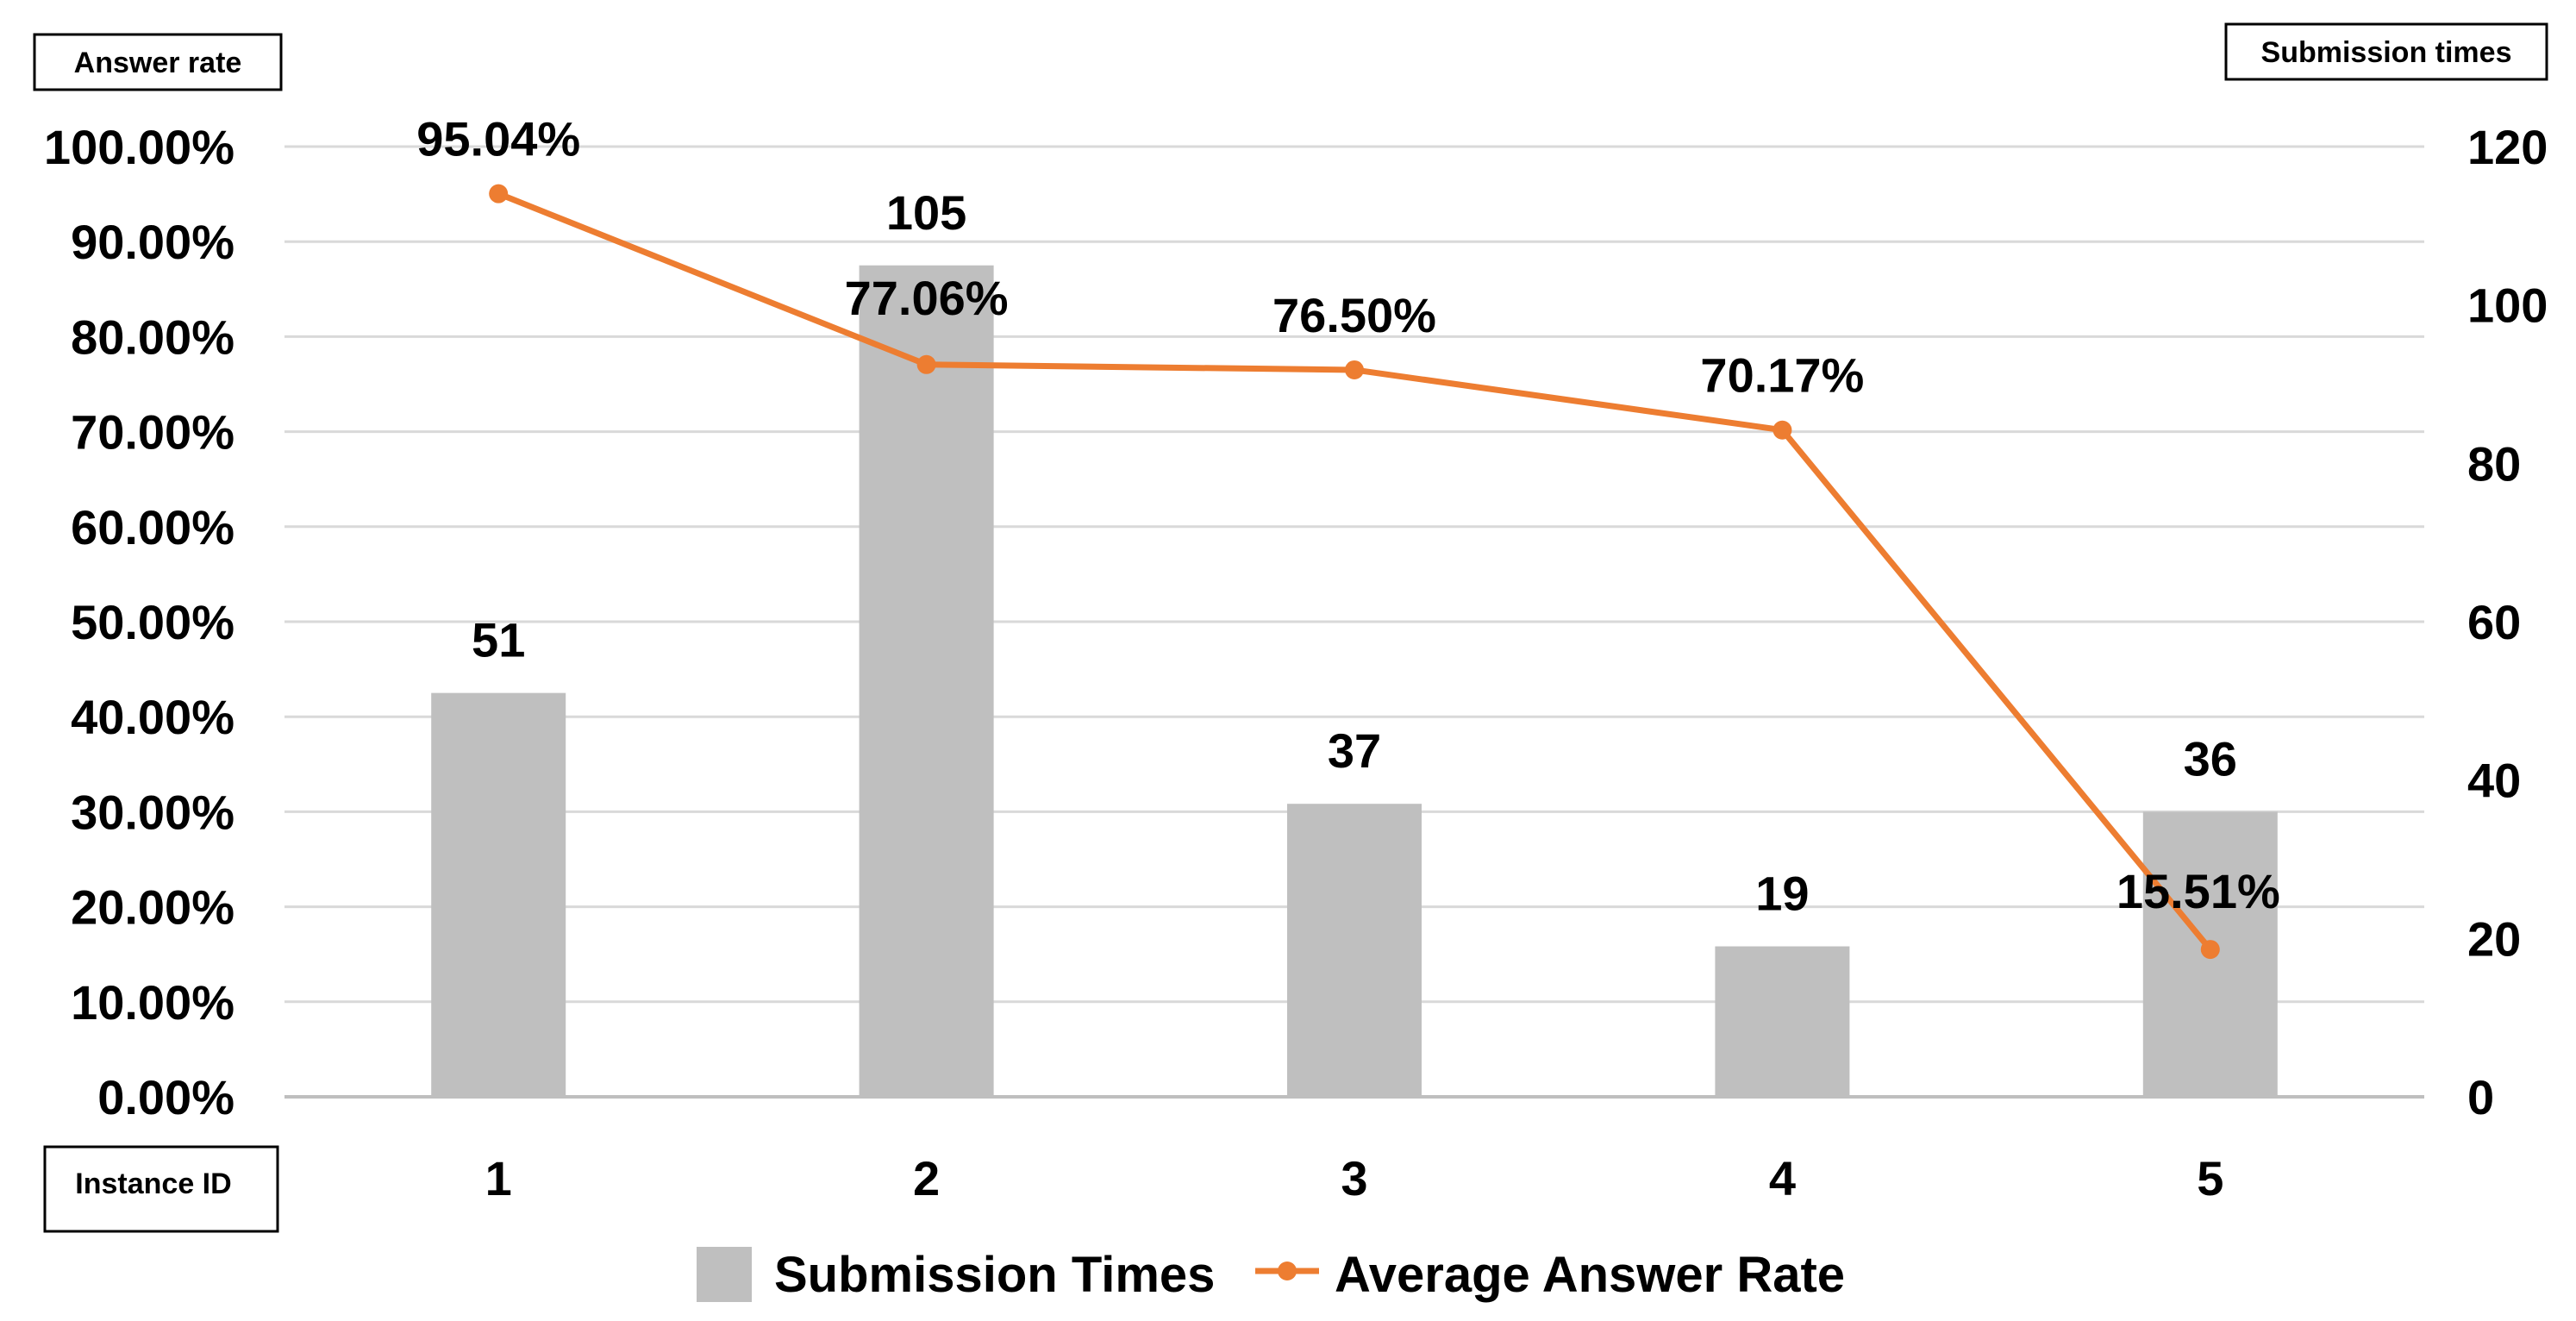 The height and width of the screenshot is (1321, 2576). I want to click on line-data-label: 15.51%, so click(2198, 891).